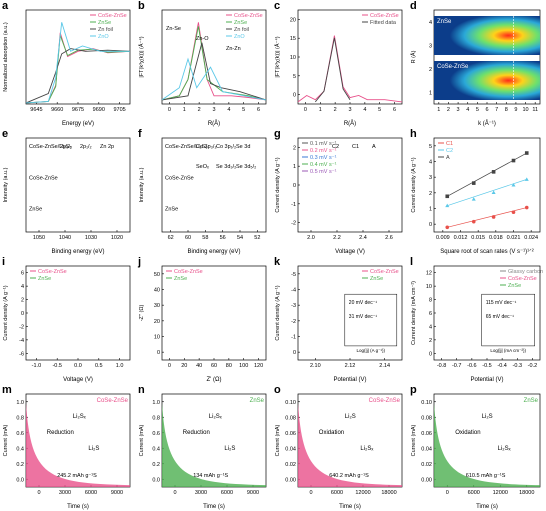 The height and width of the screenshot is (511, 546). What do you see at coordinates (277, 134) in the screenshot?
I see `panel-label: g` at bounding box center [277, 134].